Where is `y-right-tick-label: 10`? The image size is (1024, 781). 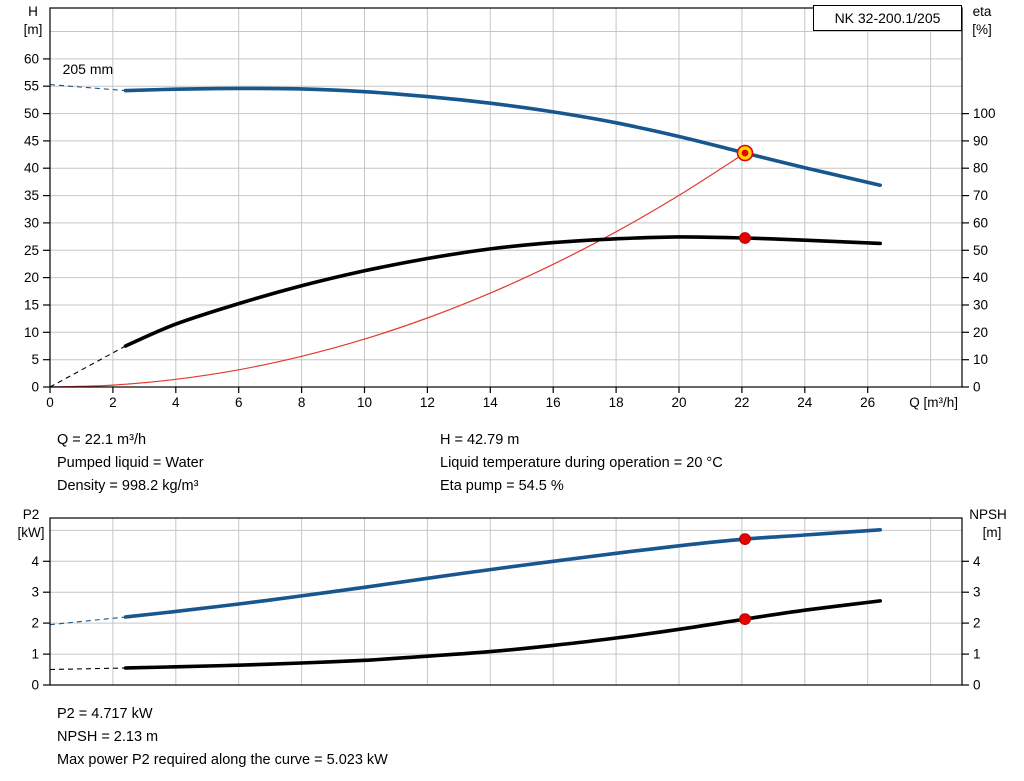 y-right-tick-label: 10 is located at coordinates (980, 359).